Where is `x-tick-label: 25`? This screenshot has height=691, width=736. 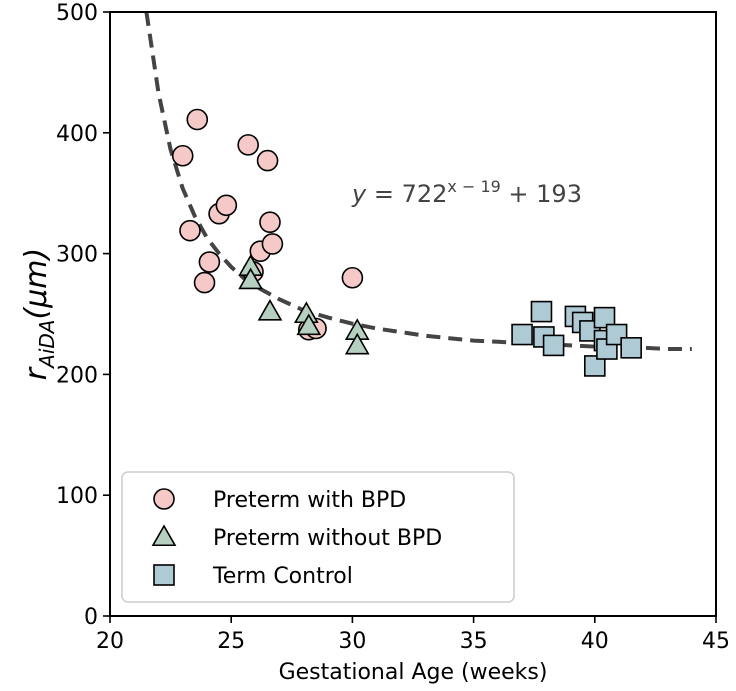 x-tick-label: 25 is located at coordinates (231, 641).